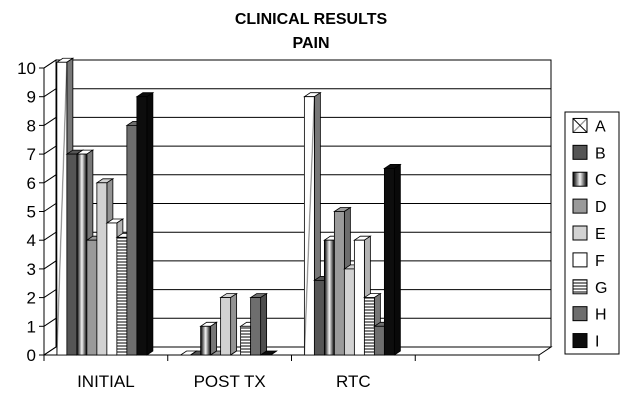 The width and height of the screenshot is (623, 395). Describe the element at coordinates (580, 260) in the screenshot. I see `legend-swatch-f` at that location.